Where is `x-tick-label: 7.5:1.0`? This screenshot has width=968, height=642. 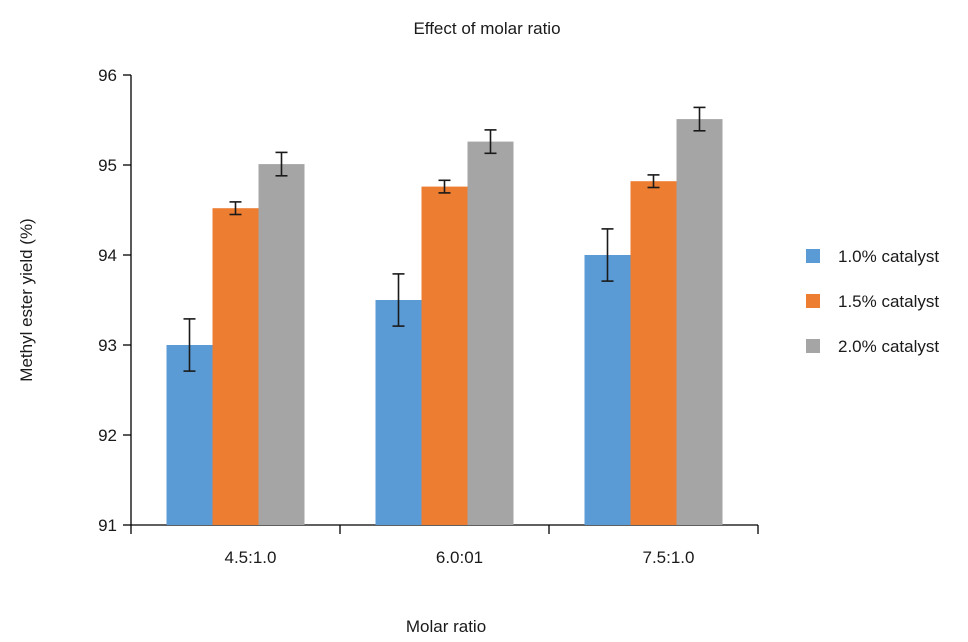
x-tick-label: 7.5:1.0 is located at coordinates (669, 557).